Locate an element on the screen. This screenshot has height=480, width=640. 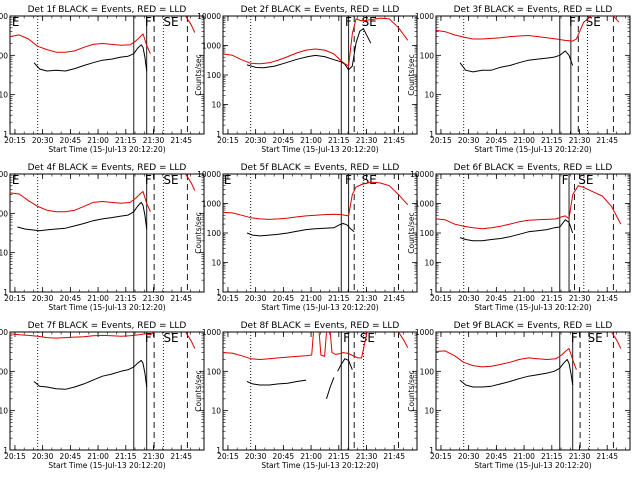
panel-title: Det 4f BLACK = Events, RED = LLD is located at coordinates (107, 168).